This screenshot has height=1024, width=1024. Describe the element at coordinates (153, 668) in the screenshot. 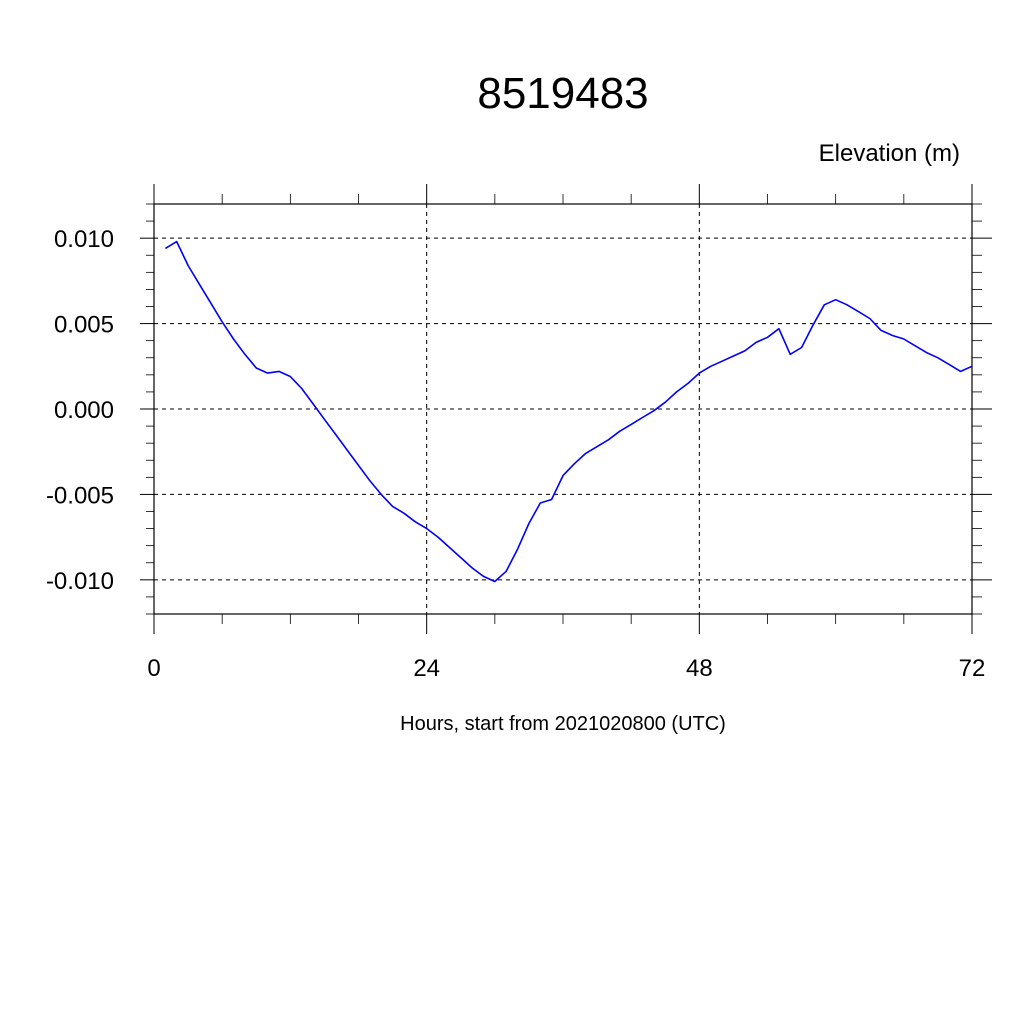

I see `x-tick-label: 0` at that location.